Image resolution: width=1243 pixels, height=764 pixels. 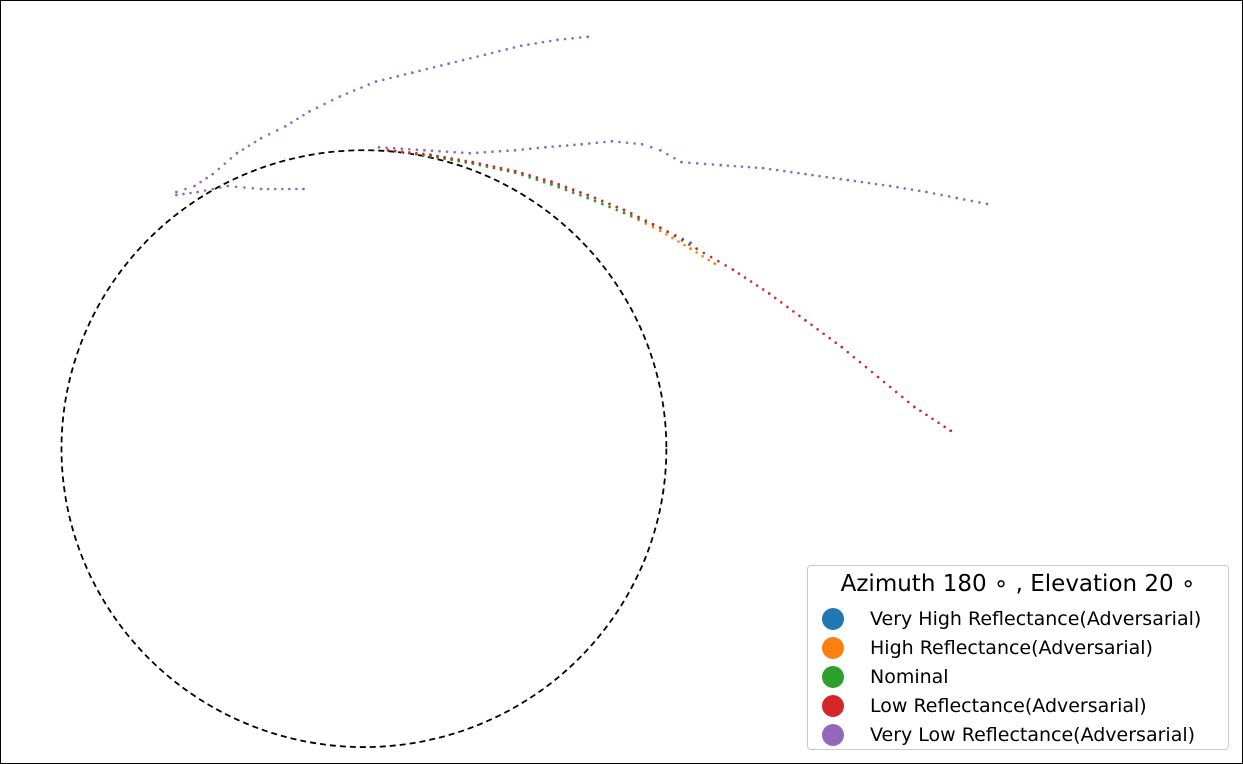 What do you see at coordinates (885, 677) in the screenshot?
I see `legend-entry-nominal: Nominal` at bounding box center [885, 677].